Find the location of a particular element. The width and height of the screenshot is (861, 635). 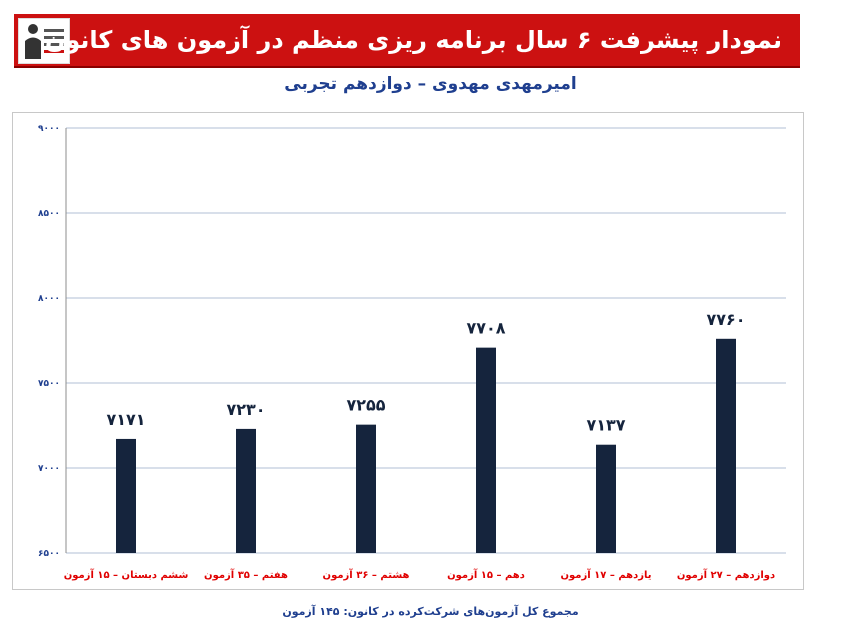

x-tick-label: ششم دبستان – ۱۵ آزمون is located at coordinates (126, 574).